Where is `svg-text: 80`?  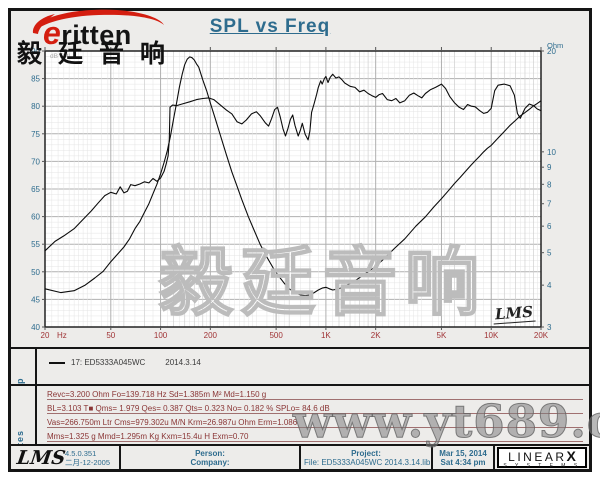 svg-text: 80 is located at coordinates (35, 106).